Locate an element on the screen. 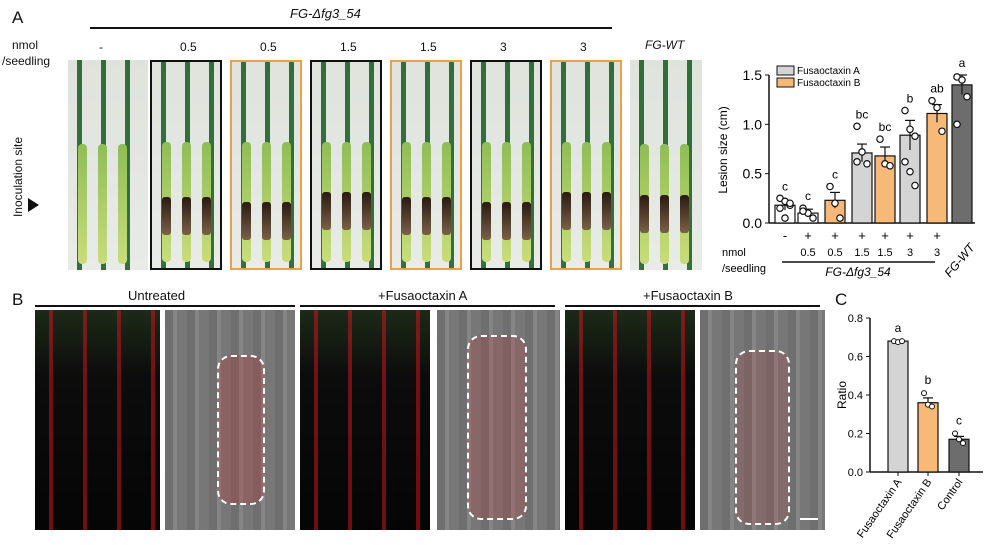 The image size is (1000, 545). group-label: FG-Δfg3_54 is located at coordinates (858, 272).